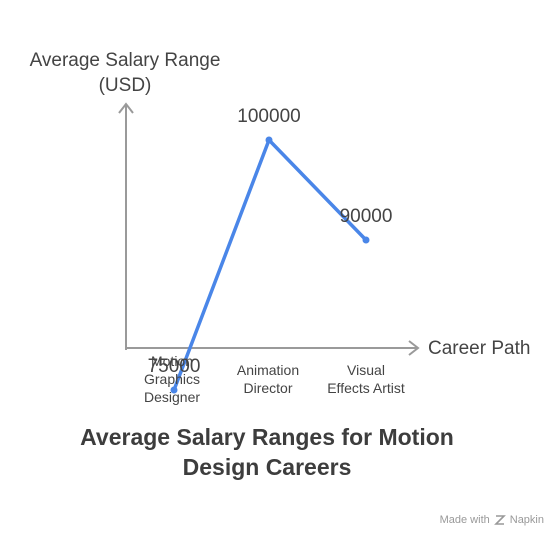 This screenshot has width=558, height=538. Describe the element at coordinates (125, 73) in the screenshot. I see `y-axis-label: Average Salary Range (USD)` at that location.